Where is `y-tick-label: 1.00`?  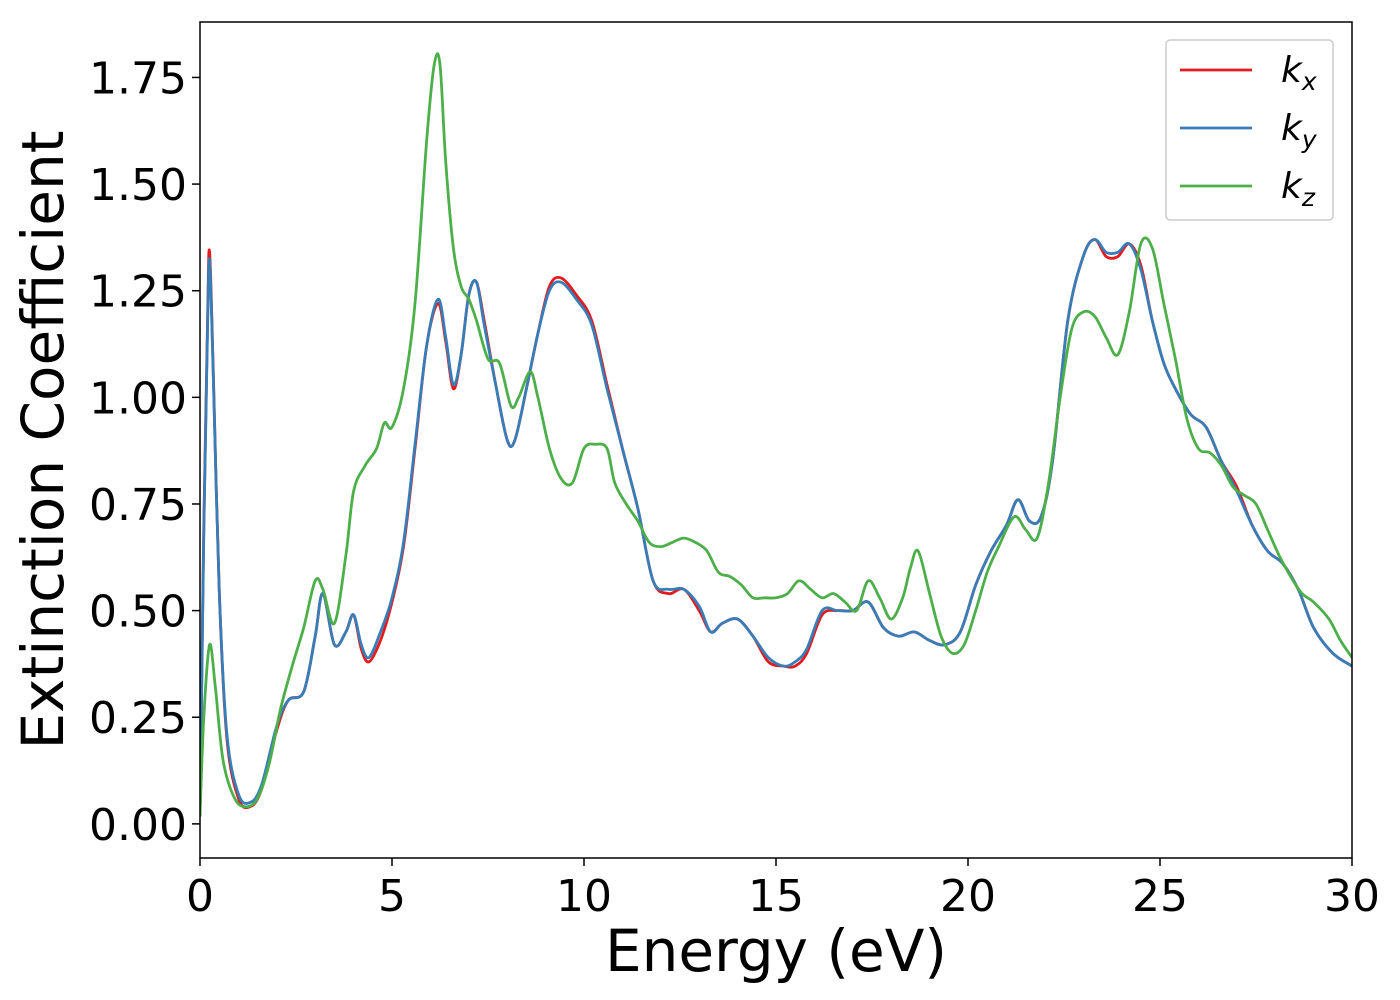 y-tick-label: 1.00 is located at coordinates (138, 398).